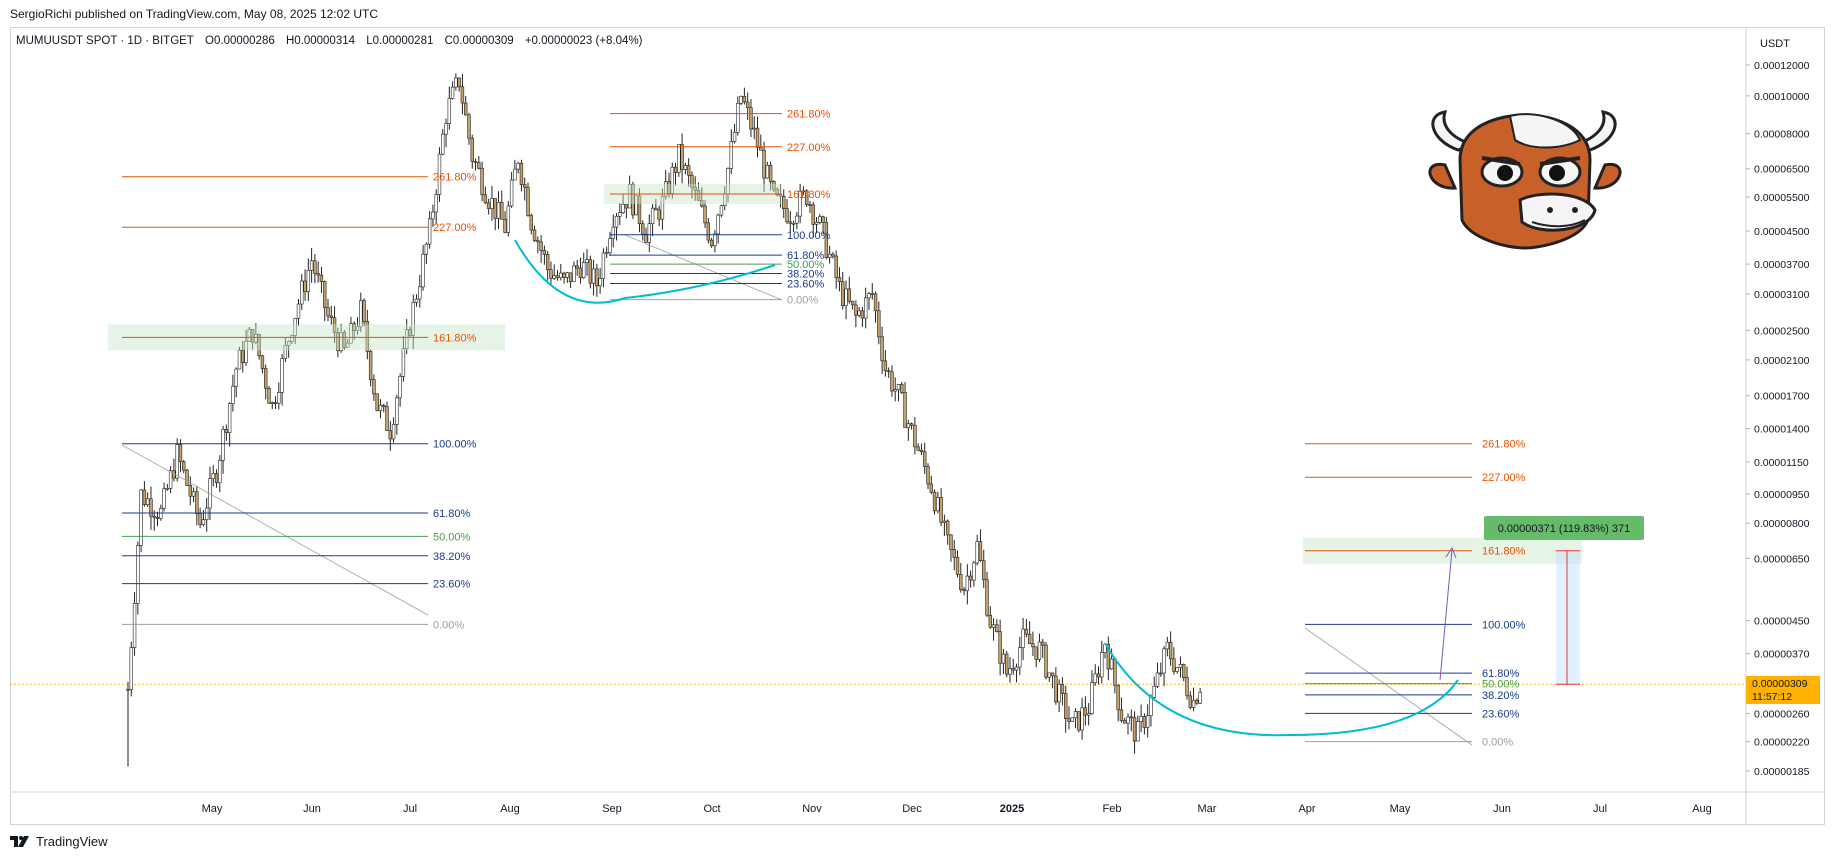 This screenshot has width=1835, height=859. What do you see at coordinates (1702, 809) in the screenshot?
I see `x-tick-label: Aug` at bounding box center [1702, 809].